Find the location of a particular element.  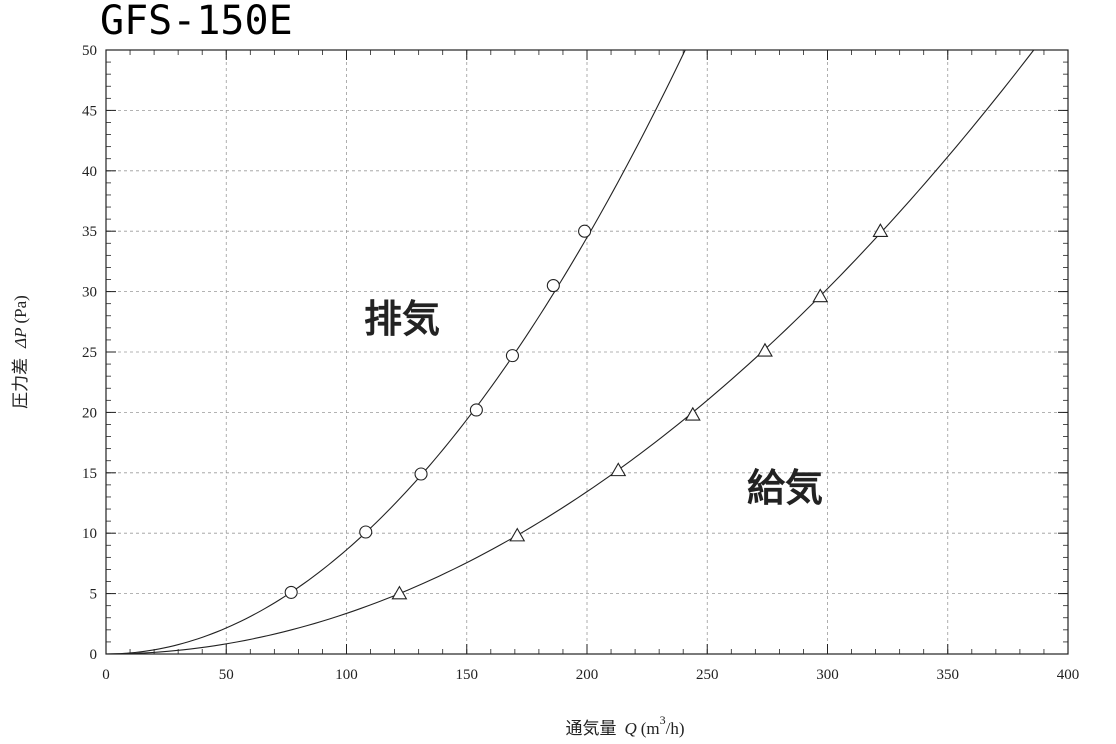

x-axis-label: 通気量 Q (m3/h) is located at coordinates (624, 725).